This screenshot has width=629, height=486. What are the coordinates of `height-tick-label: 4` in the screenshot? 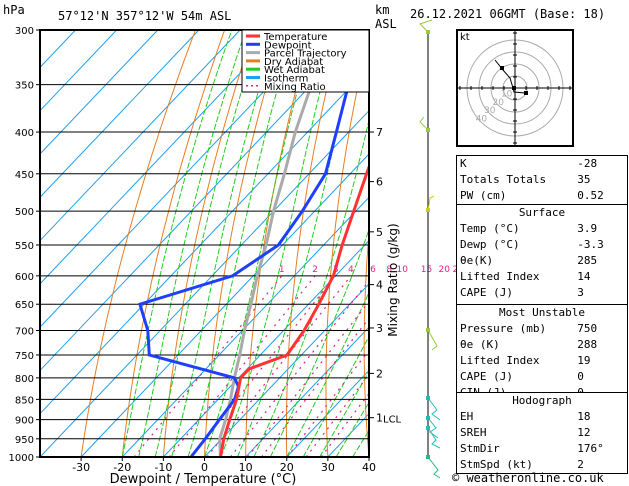 It's located at (379, 285).